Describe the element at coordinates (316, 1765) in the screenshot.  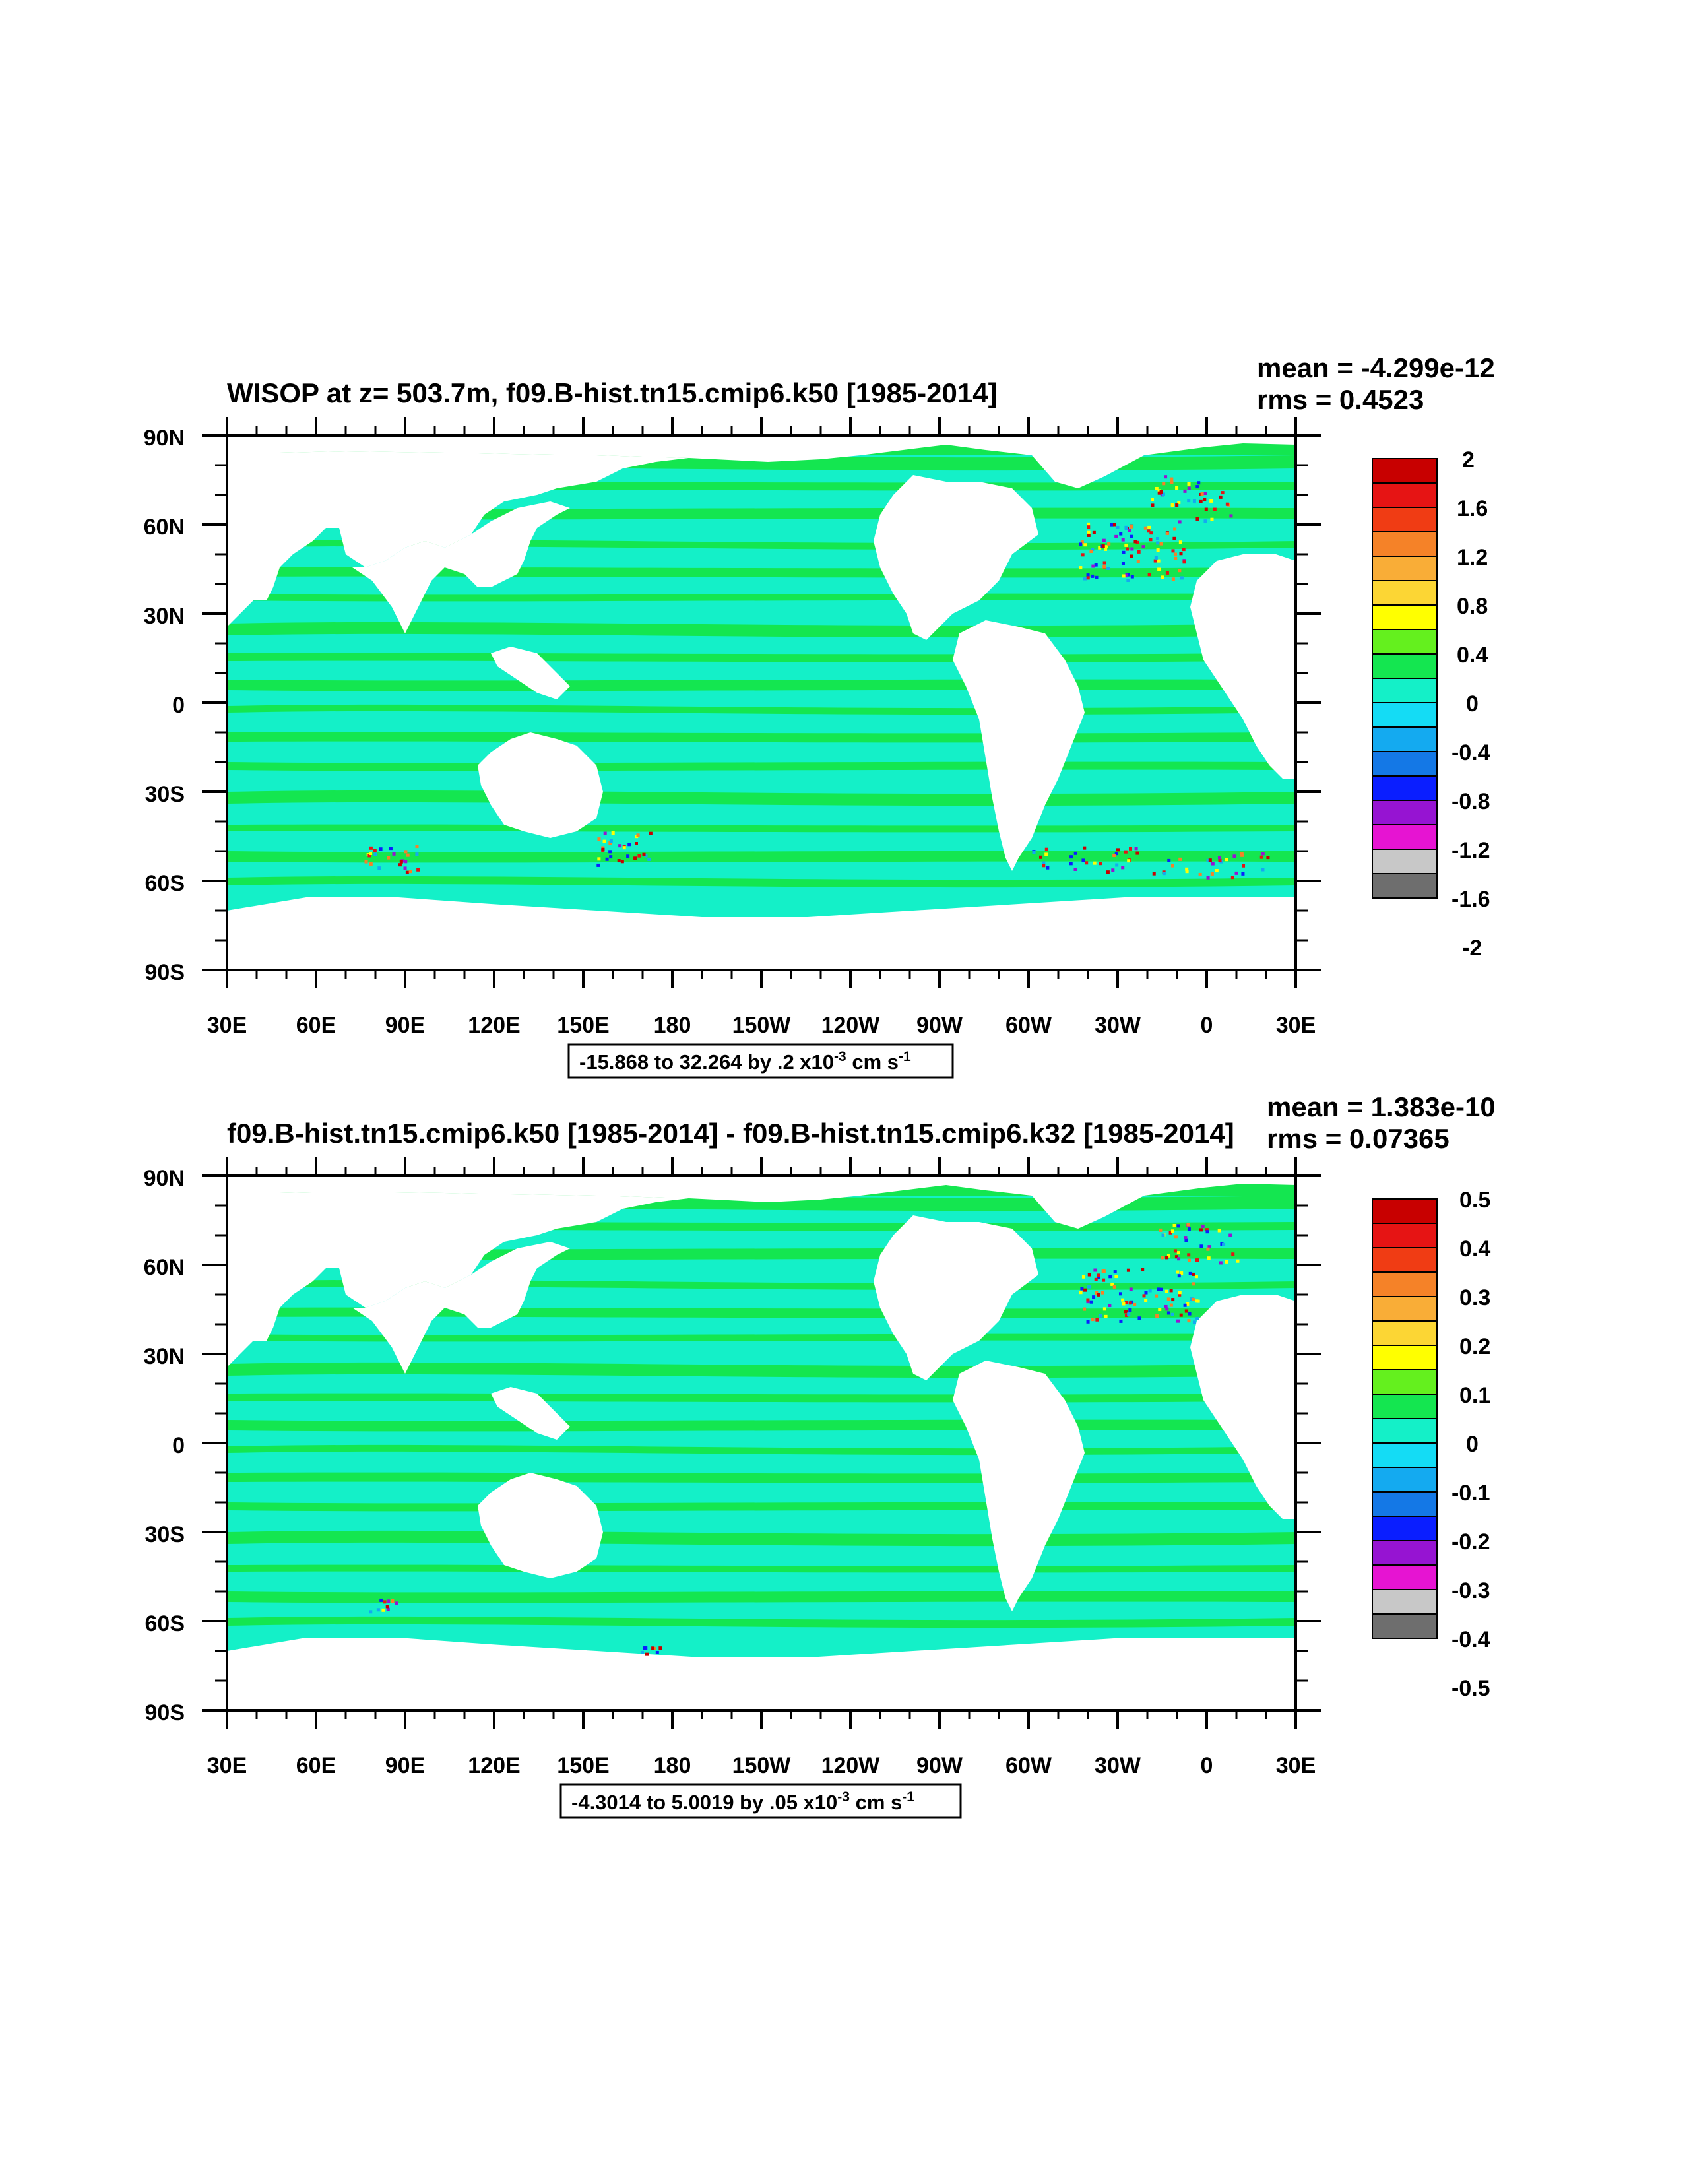
I see `lon-label: 60E` at that location.